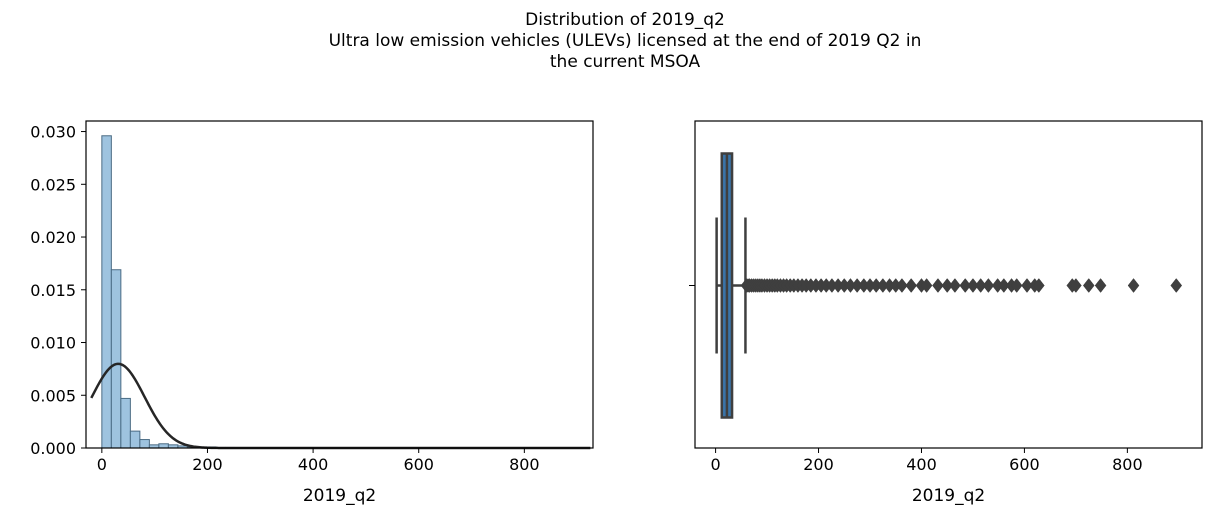  What do you see at coordinates (102, 464) in the screenshot?
I see `hist-x-tick-label: 0` at bounding box center [102, 464].